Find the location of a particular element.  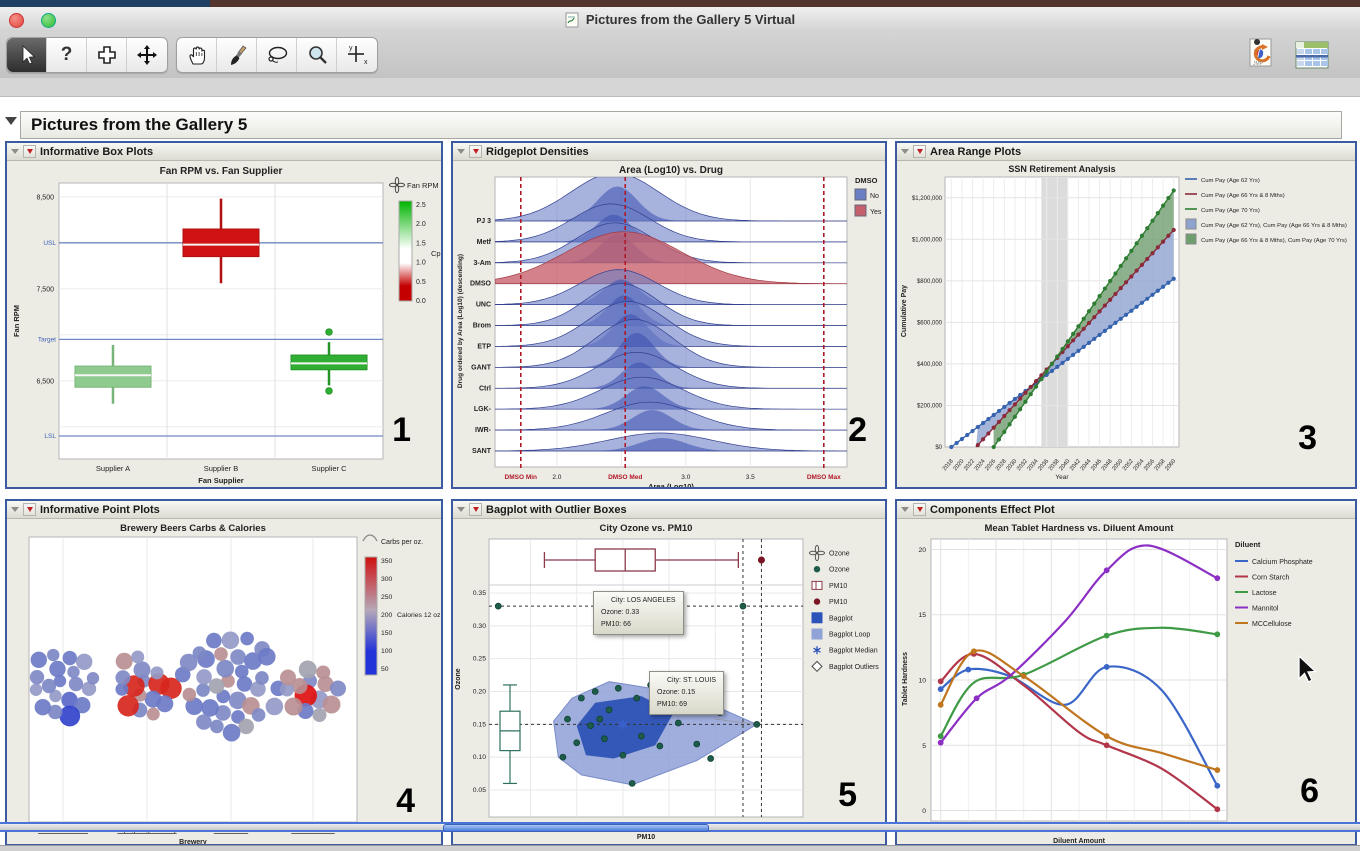

svg-text: Cum Pay (Age 66 Yrs & 8 Mths) is located at coordinates (1243, 196).